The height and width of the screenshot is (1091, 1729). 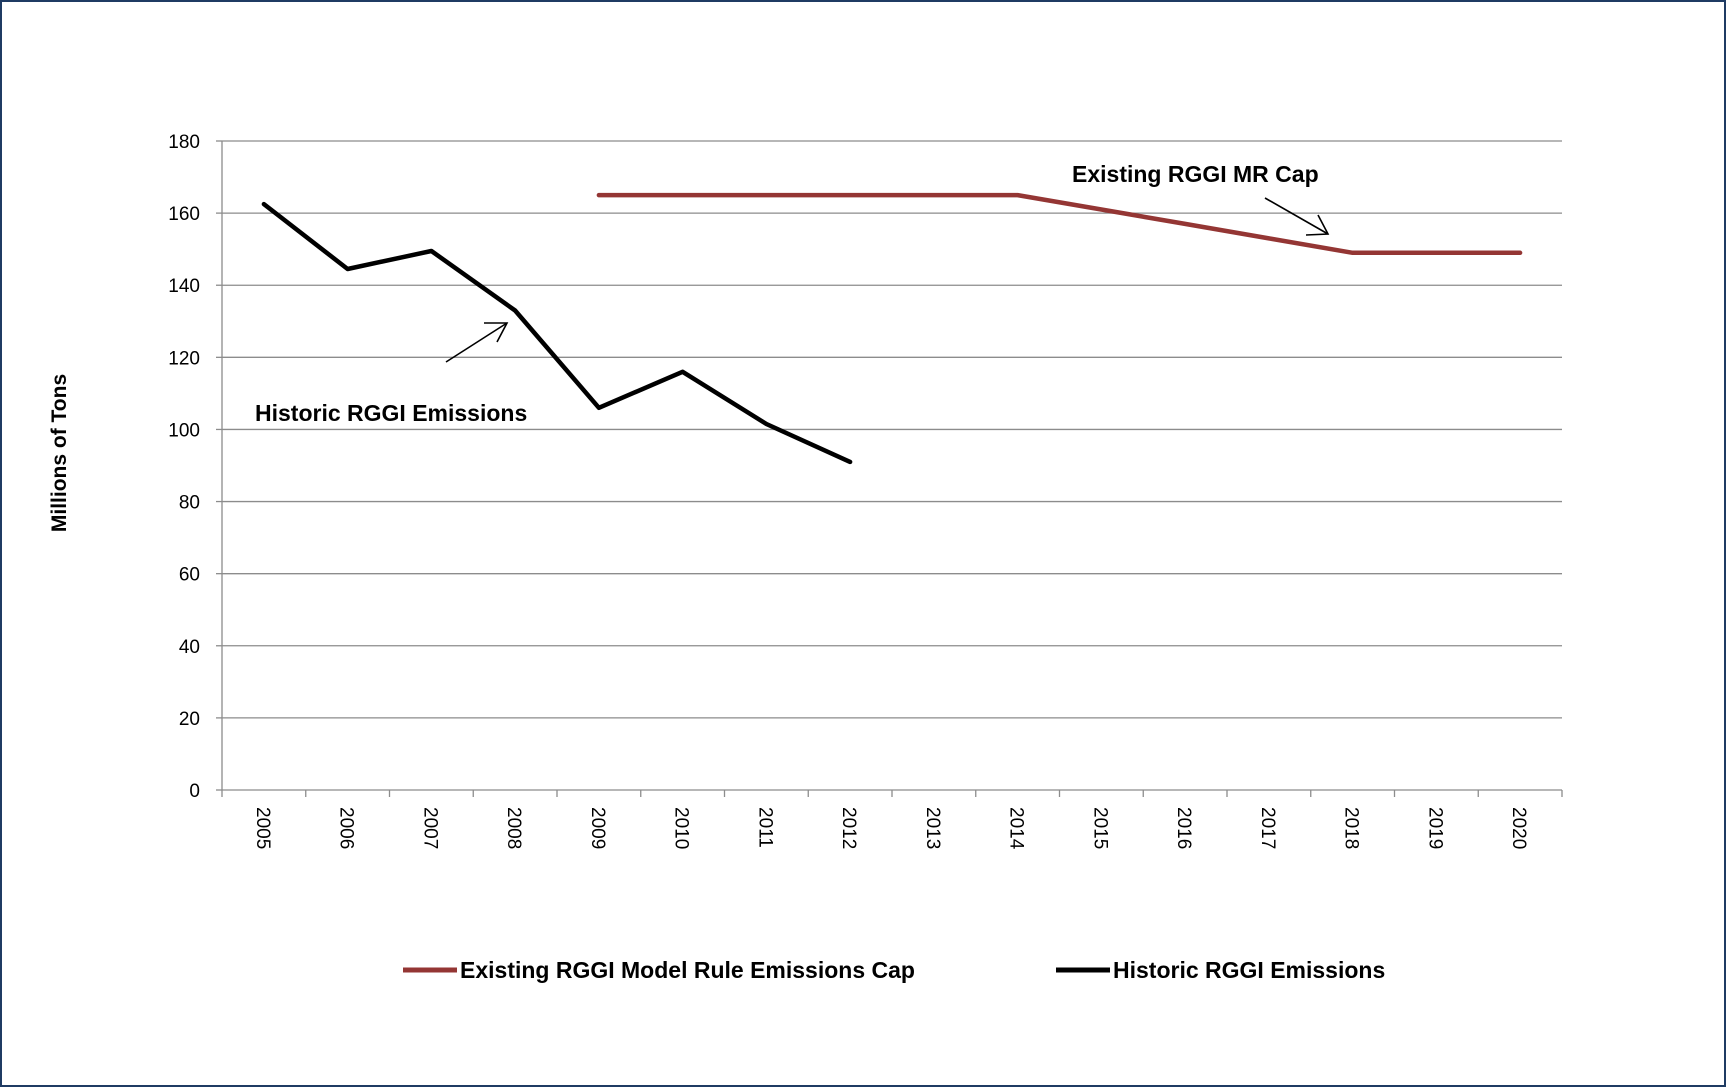 I want to click on legend-item: Existing RGGI Model Rule Emissions Cap, so click(x=659, y=970).